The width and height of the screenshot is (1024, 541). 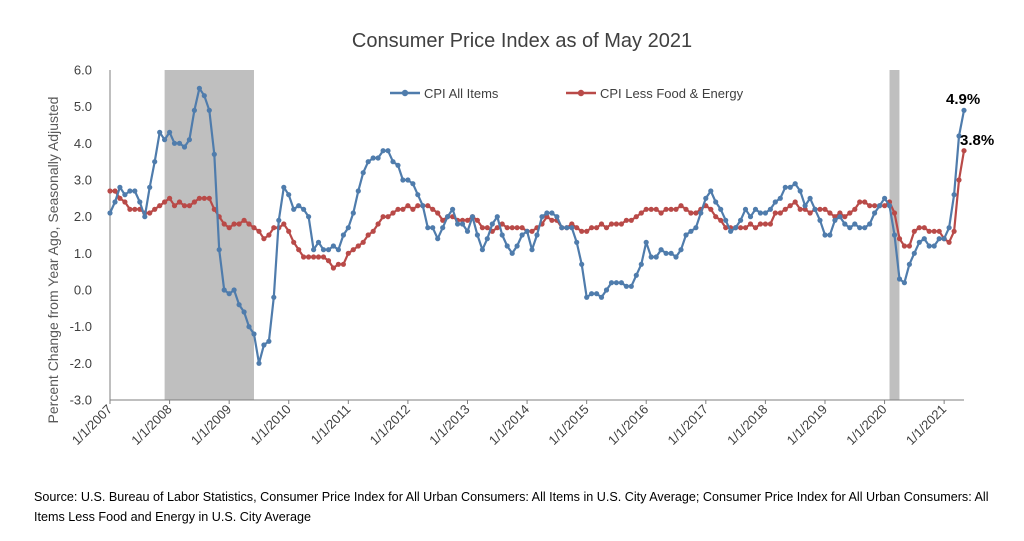 What do you see at coordinates (963, 99) in the screenshot?
I see `annotation-cpi-all-items: 4.9%` at bounding box center [963, 99].